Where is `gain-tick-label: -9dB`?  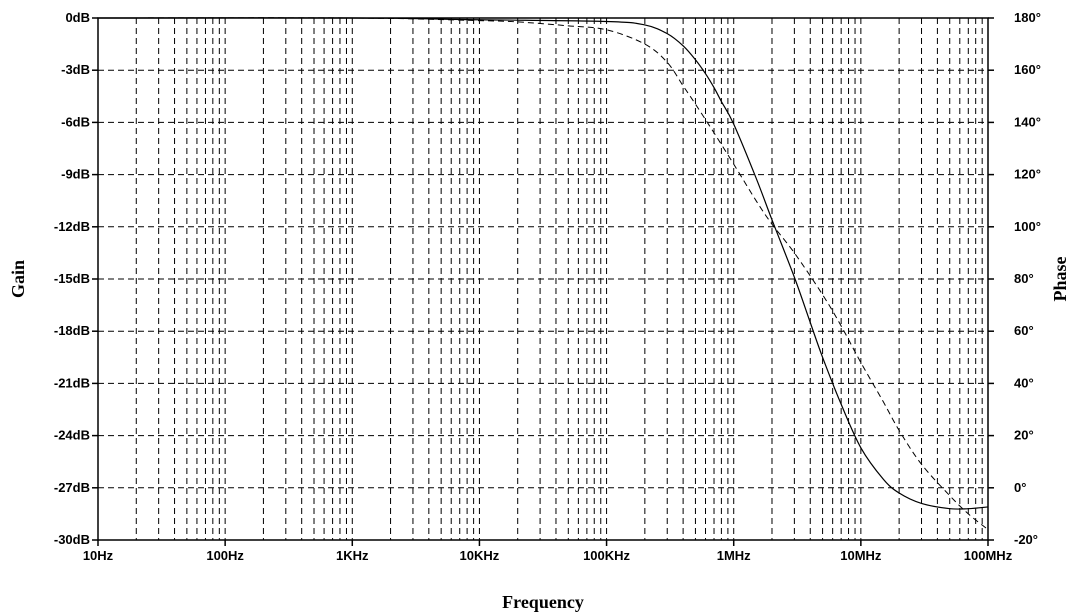 gain-tick-label: -9dB is located at coordinates (75, 174).